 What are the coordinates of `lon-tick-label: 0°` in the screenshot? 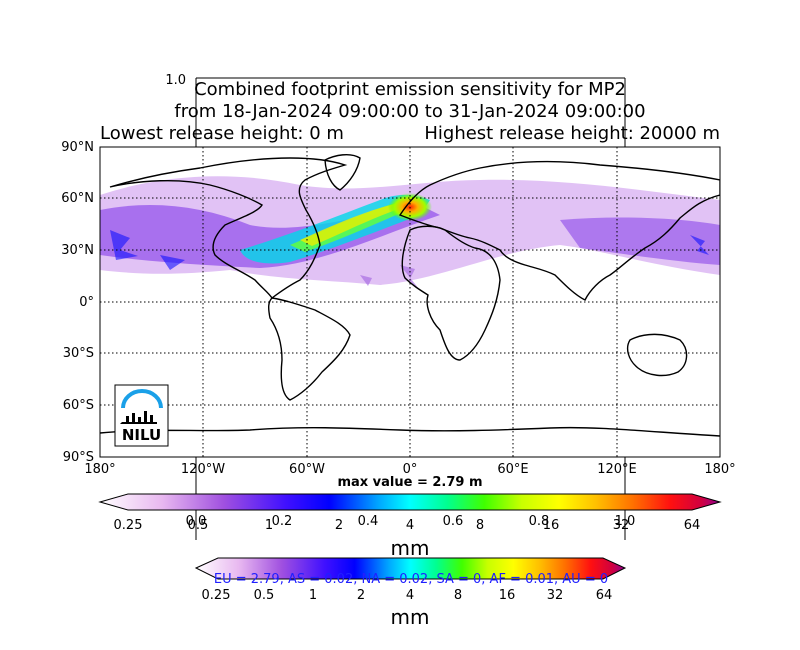 It's located at (410, 469).